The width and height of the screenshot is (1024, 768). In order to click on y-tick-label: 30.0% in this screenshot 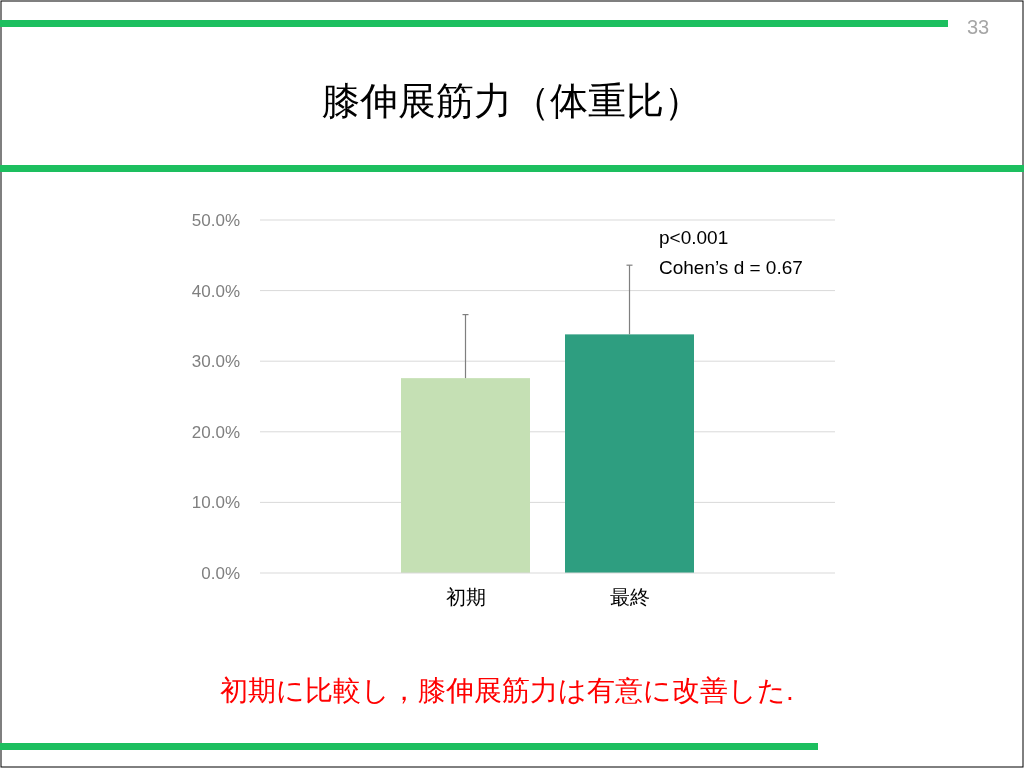, I will do `click(215, 362)`.